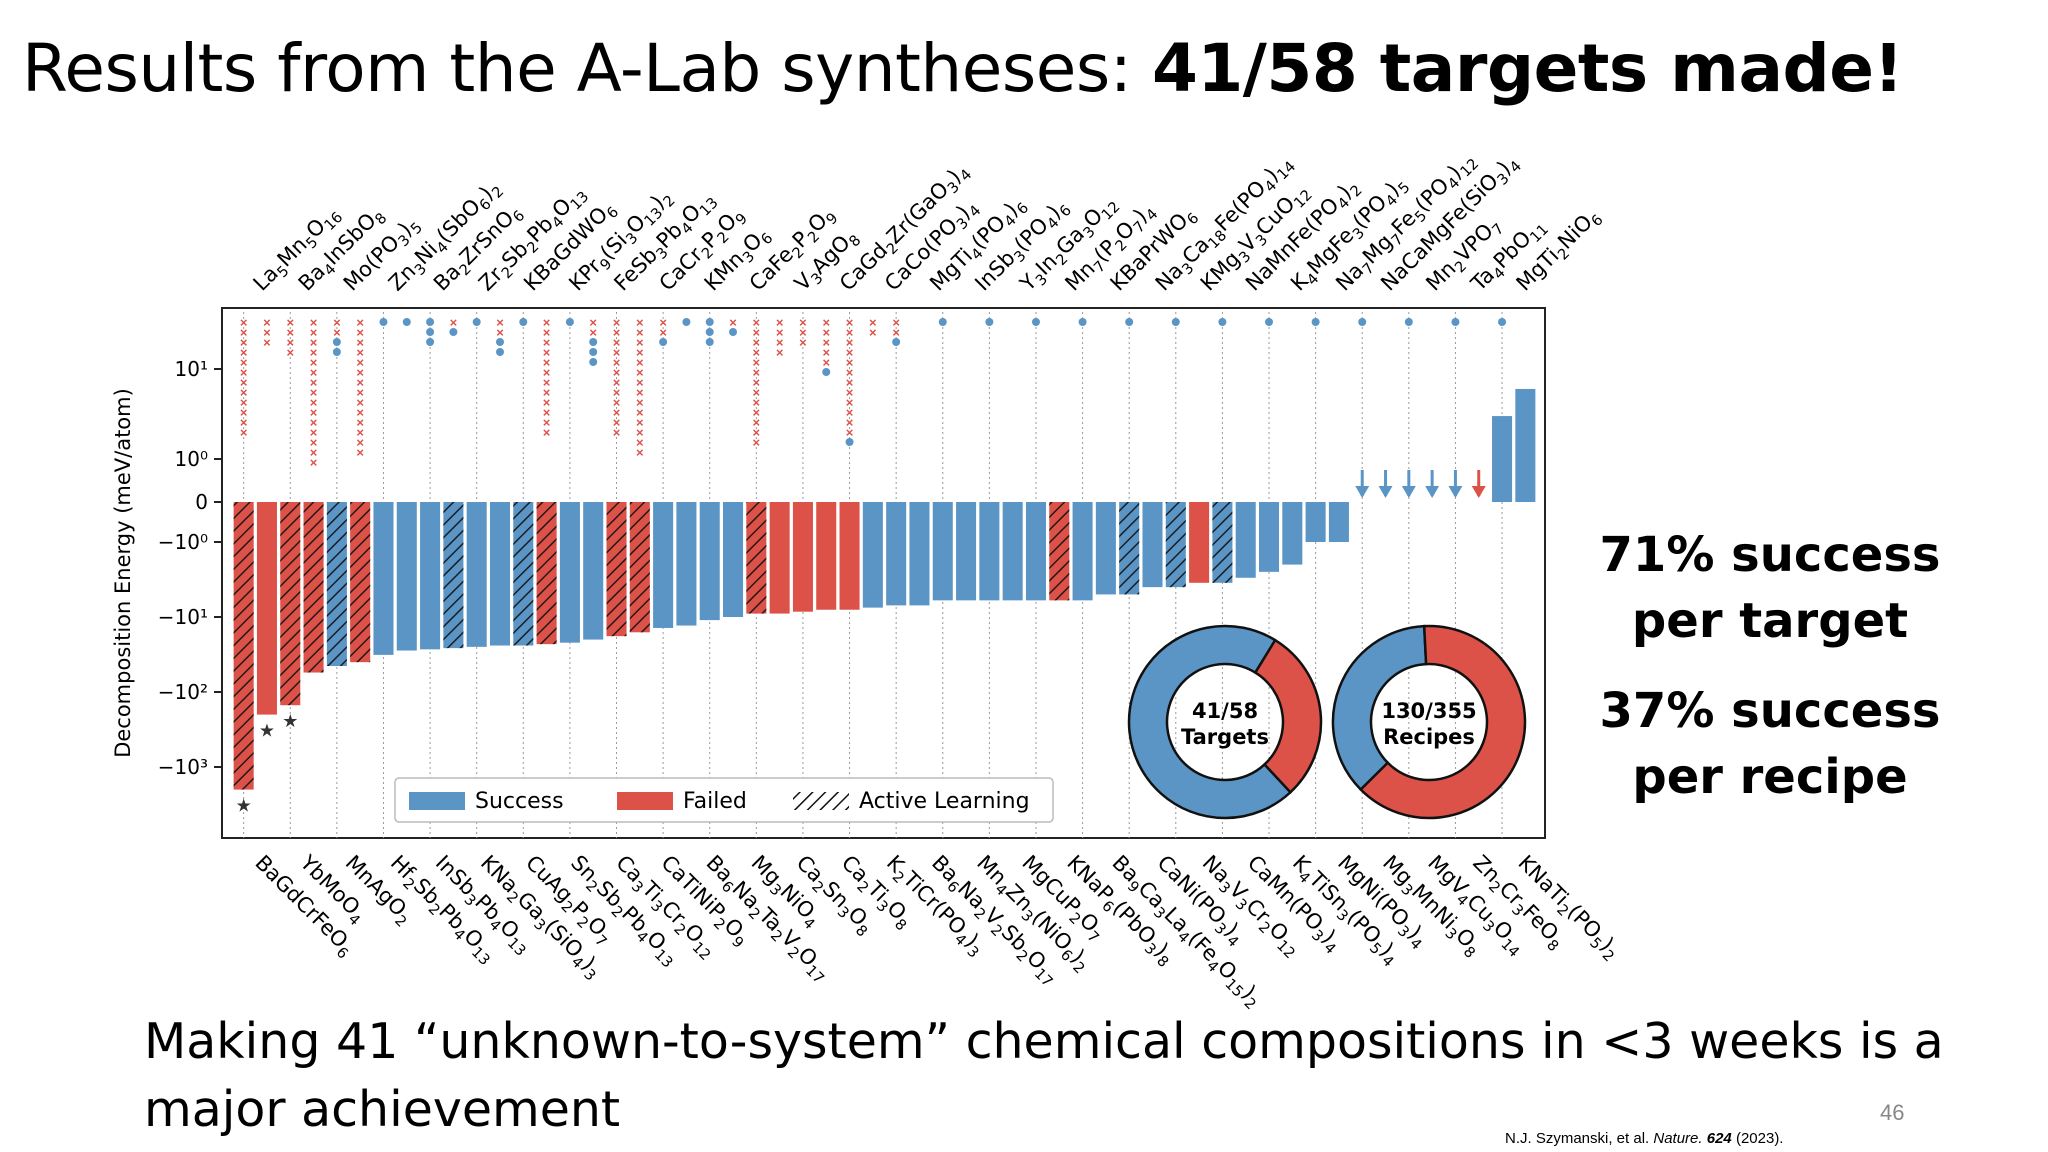 This screenshot has height=1152, width=2048. Describe the element at coordinates (645, 801) in the screenshot. I see `legend-swatch-failed` at that location.